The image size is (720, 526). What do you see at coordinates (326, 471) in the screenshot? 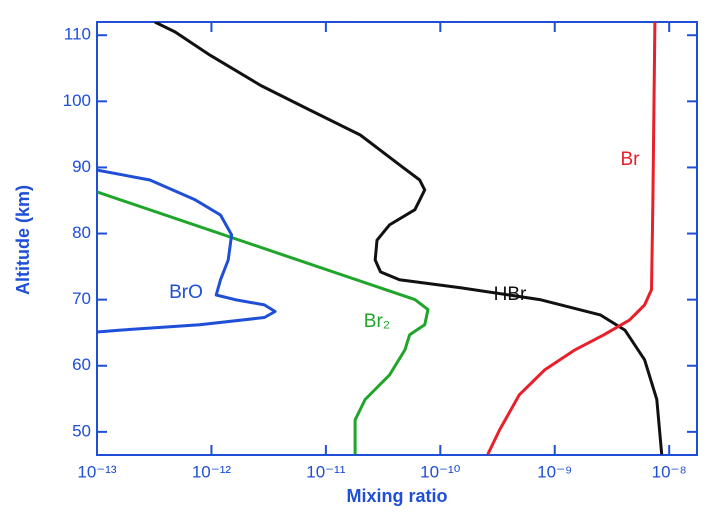
I see `x-tick-label: 10⁻¹¹` at bounding box center [326, 471].